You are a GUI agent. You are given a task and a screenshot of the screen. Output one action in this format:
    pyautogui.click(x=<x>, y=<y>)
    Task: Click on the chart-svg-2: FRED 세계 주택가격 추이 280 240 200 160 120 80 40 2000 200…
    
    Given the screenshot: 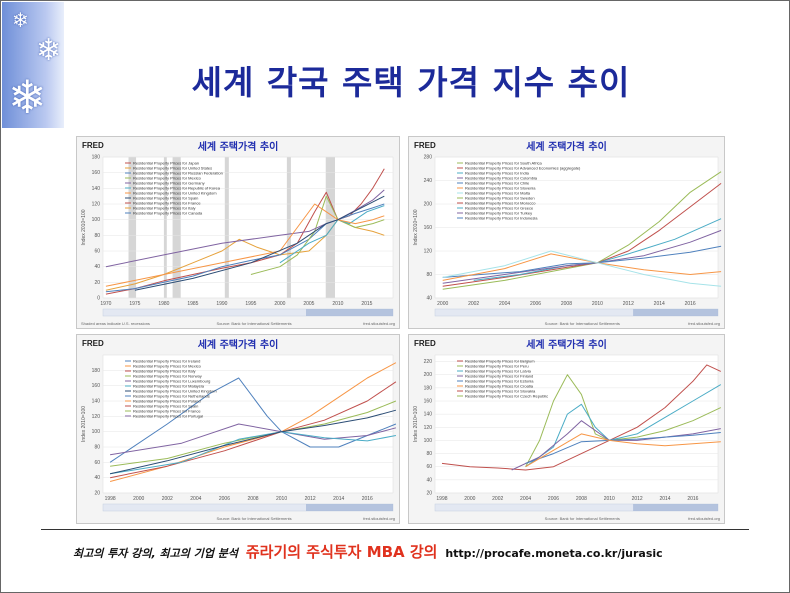 What is the action you would take?
    pyautogui.click(x=566, y=232)
    